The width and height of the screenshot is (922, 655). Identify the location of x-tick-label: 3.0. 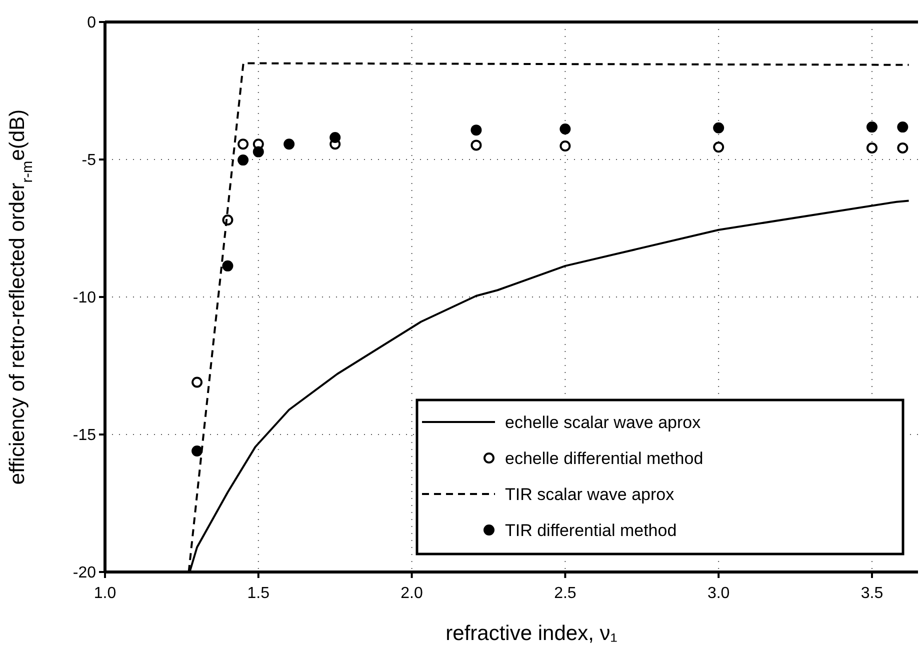
(718, 593).